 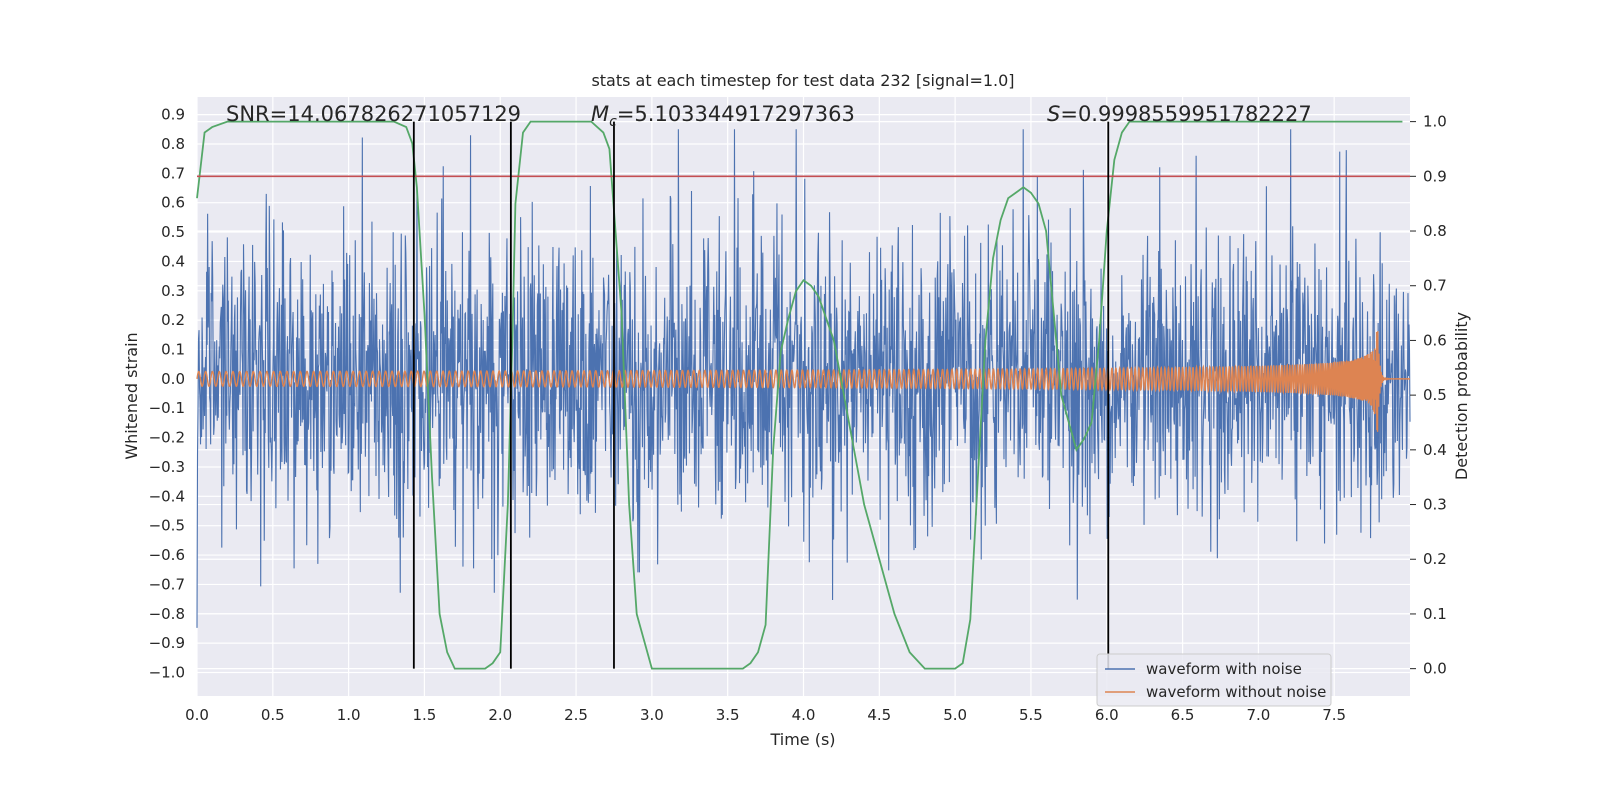 I want to click on y-right-tick-label: 0.8, so click(x=1435, y=231).